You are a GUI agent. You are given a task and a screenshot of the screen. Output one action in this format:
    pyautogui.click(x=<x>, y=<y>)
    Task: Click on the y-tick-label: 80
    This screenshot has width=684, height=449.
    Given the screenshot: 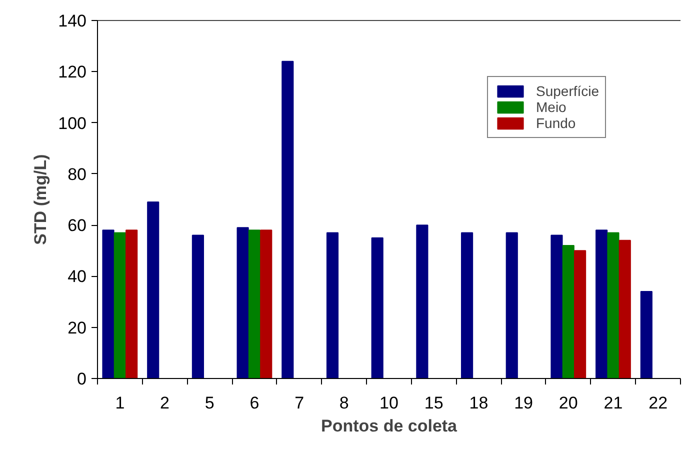 What is the action you would take?
    pyautogui.click(x=77, y=174)
    